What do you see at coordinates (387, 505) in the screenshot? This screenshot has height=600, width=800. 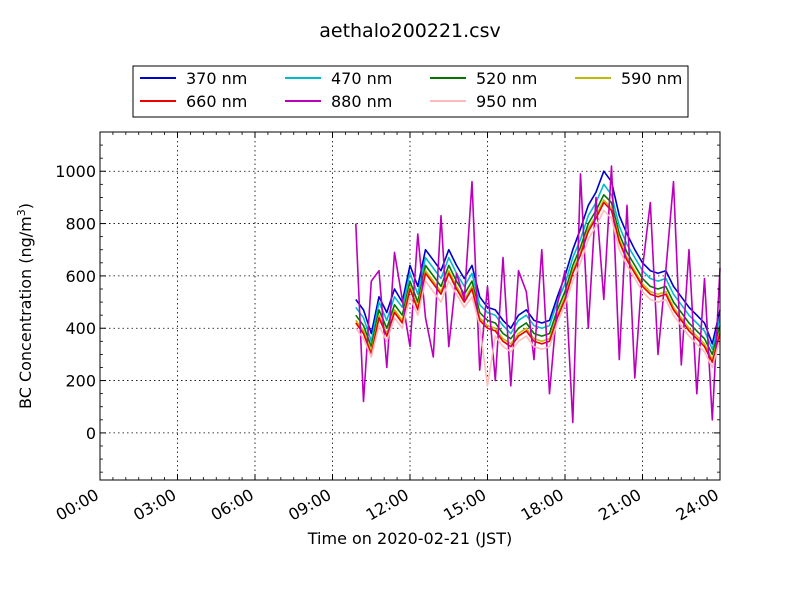 I see `x-tick-label: 12:00` at bounding box center [387, 505].